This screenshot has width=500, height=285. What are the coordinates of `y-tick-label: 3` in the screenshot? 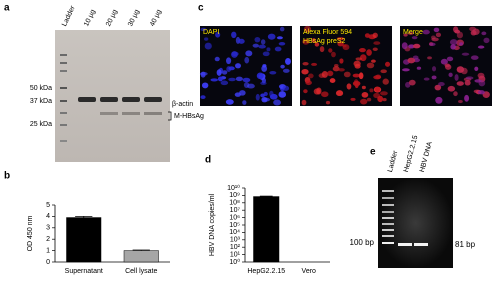 It's located at (48, 228).